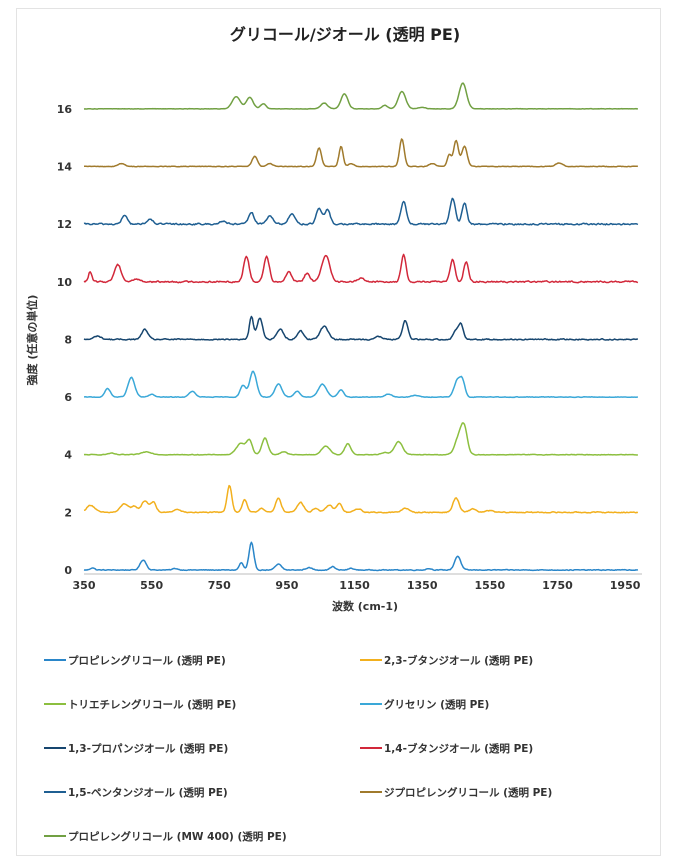 The height and width of the screenshot is (864, 677). What do you see at coordinates (68, 455) in the screenshot?
I see `y-tick-label: 4` at bounding box center [68, 455].